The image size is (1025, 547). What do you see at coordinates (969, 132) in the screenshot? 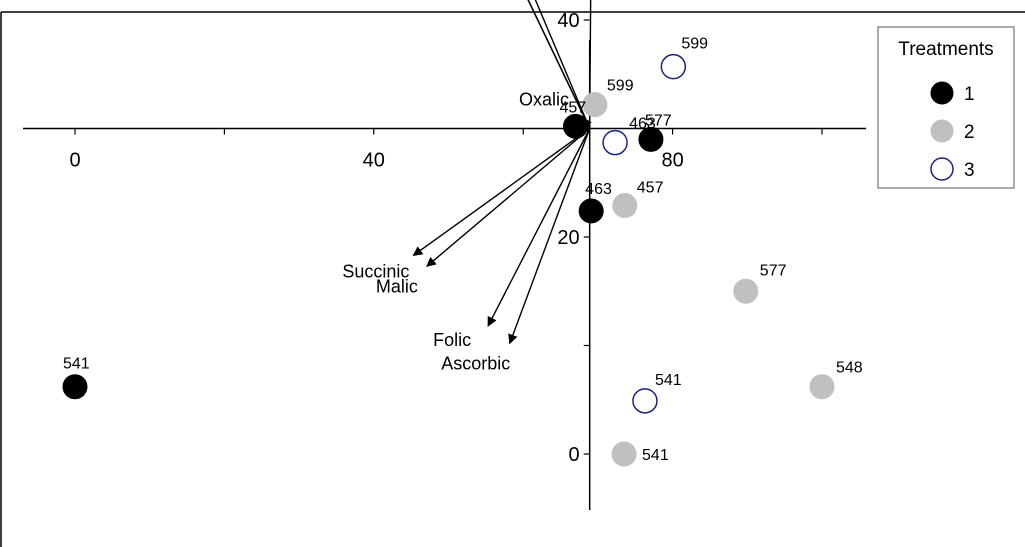
I see `legend-label: 2` at bounding box center [969, 132].